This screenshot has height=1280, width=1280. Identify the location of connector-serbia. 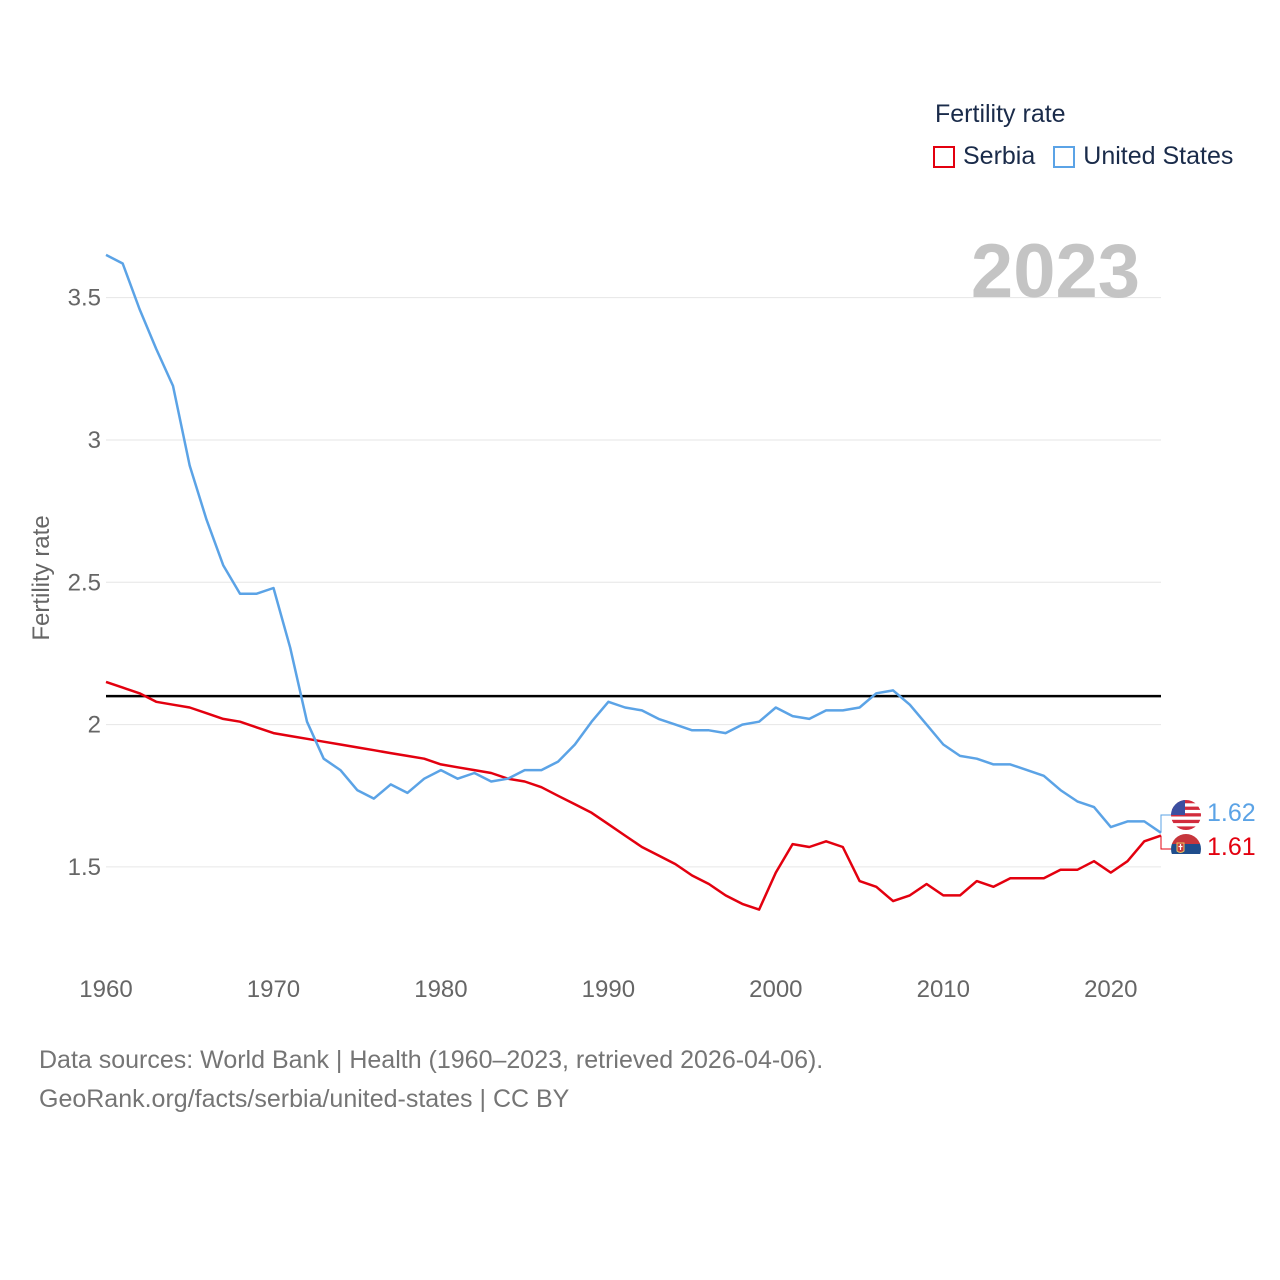
(1165, 842).